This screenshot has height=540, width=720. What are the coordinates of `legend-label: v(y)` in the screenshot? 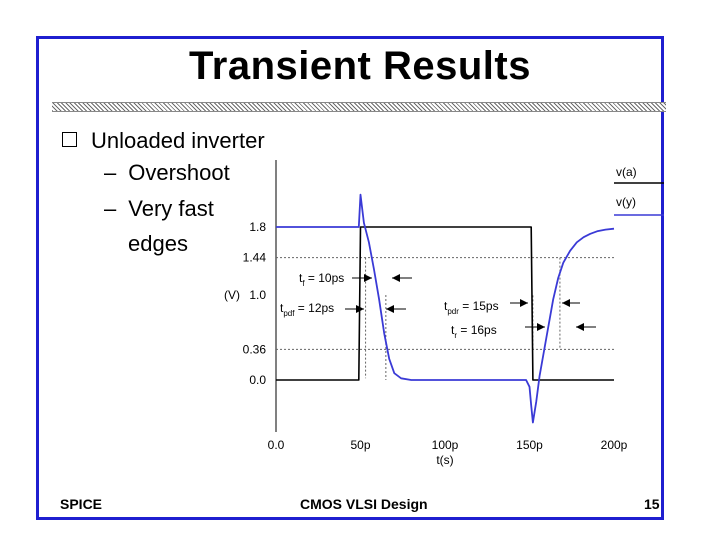 It's located at (626, 202).